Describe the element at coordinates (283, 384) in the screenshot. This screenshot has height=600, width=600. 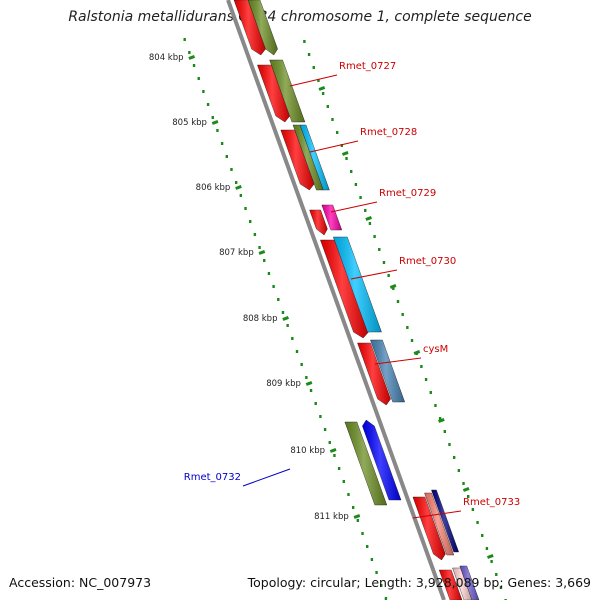
I see `ruler-tick-label: 809 kbp` at that location.